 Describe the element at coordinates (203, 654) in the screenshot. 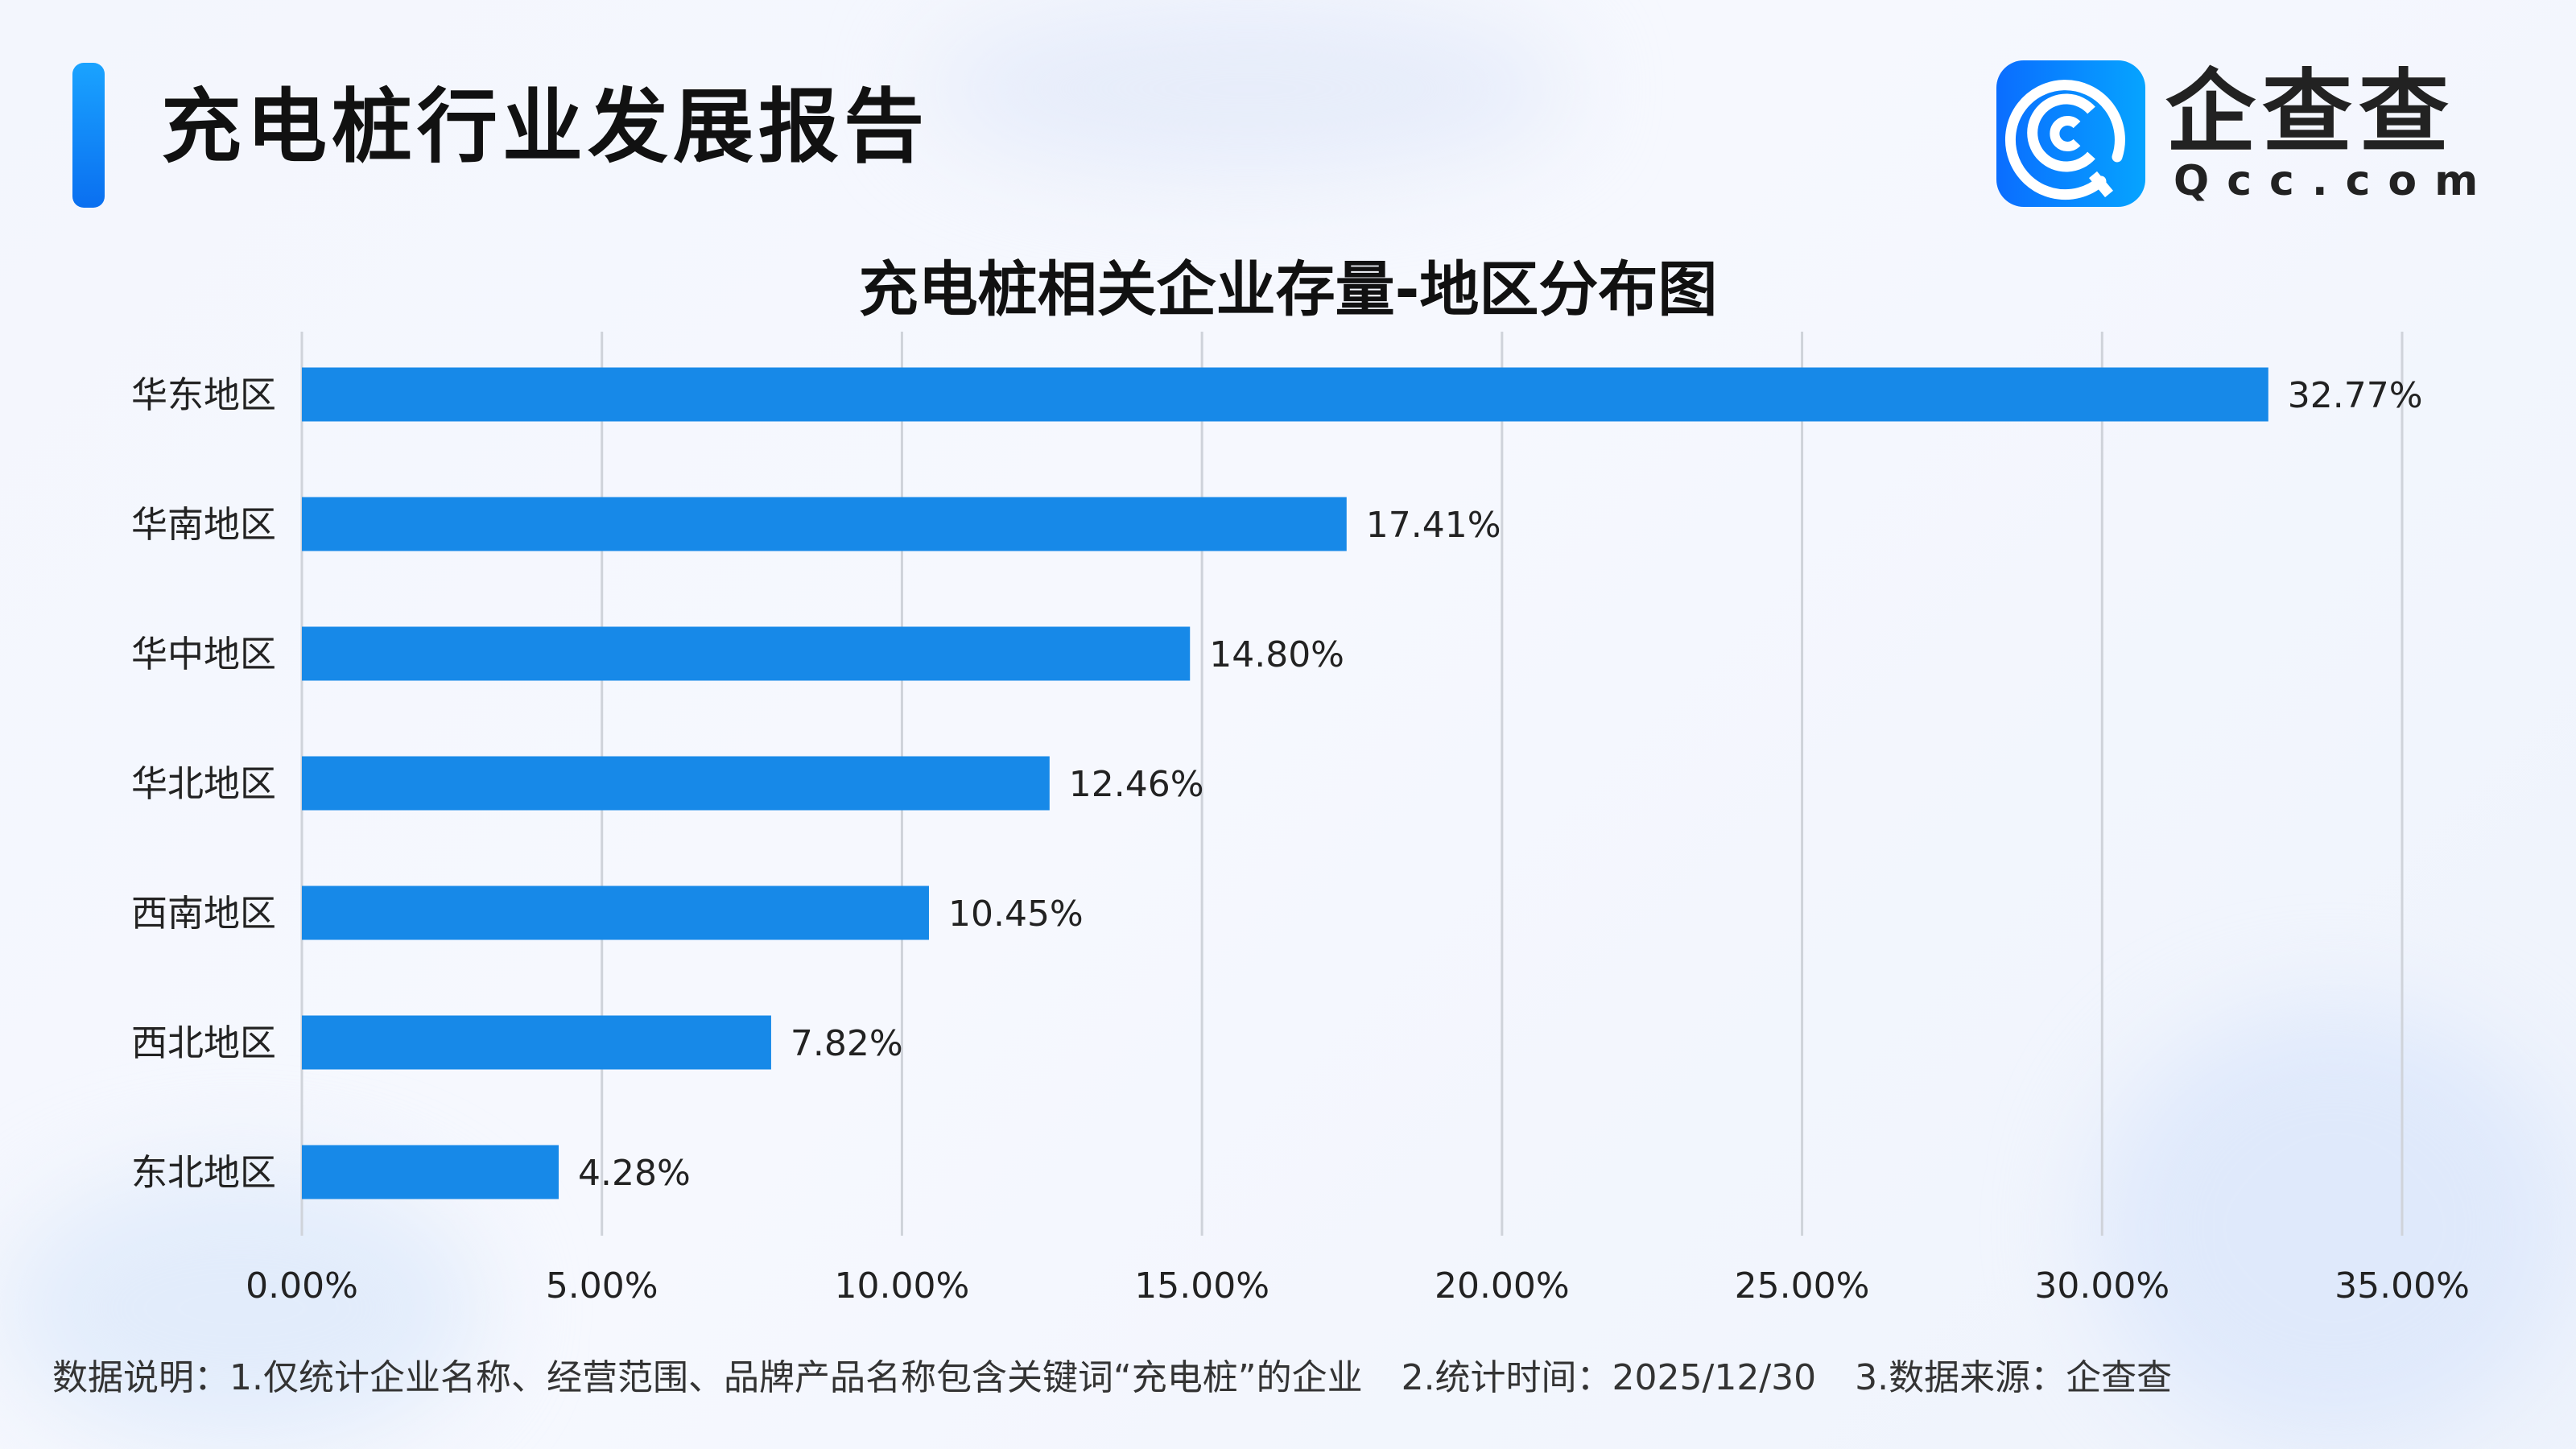

I see `category-label: 华中地区` at that location.